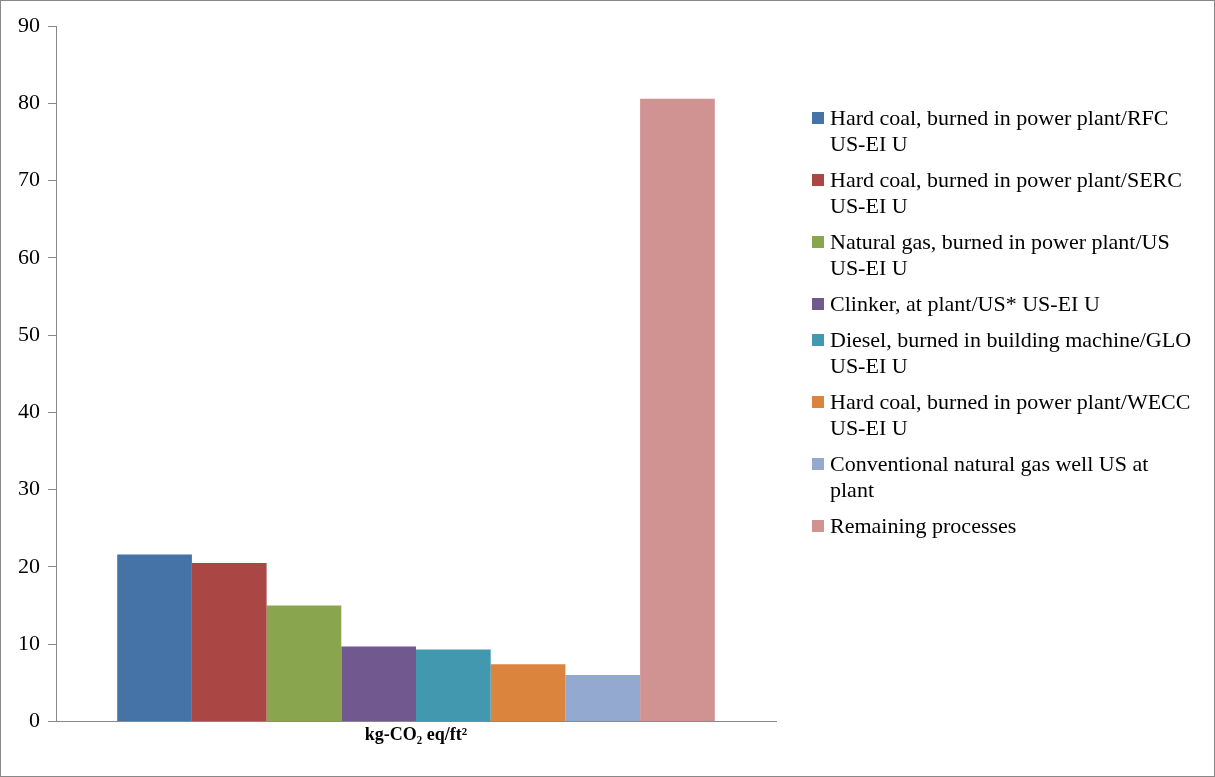 The image size is (1215, 777). I want to click on x-tick-label: kg-CO₂ eq/ft², so click(416, 733).